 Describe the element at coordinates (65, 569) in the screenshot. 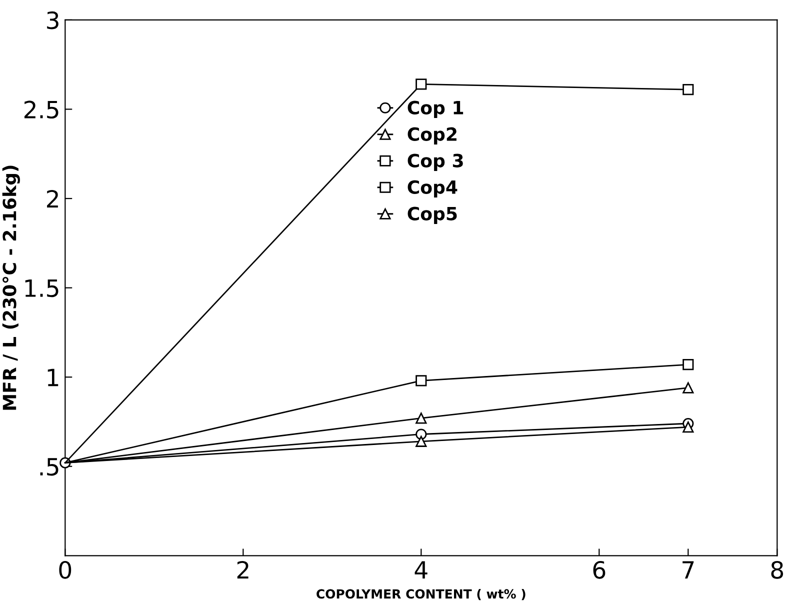

I see `x-tick-label: 0` at that location.